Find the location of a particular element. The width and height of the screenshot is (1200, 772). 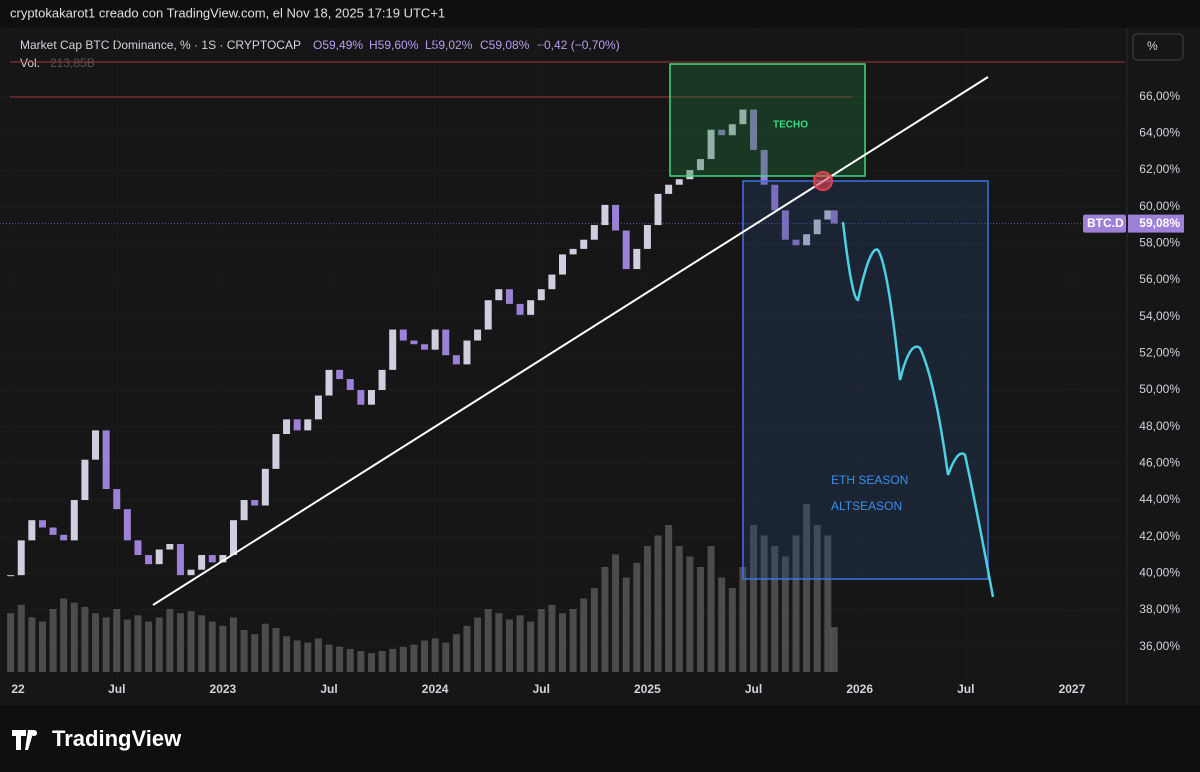

scale-button-label: % is located at coordinates (1152, 46).